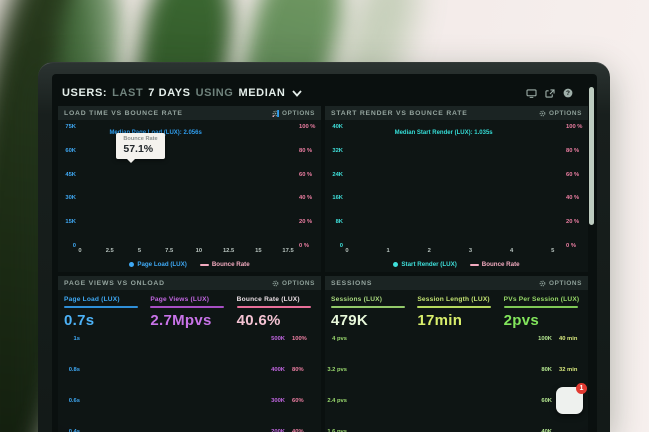 The width and height of the screenshot is (649, 432). Describe the element at coordinates (573, 150) in the screenshot. I see `axis-tick: 80 %` at that location.